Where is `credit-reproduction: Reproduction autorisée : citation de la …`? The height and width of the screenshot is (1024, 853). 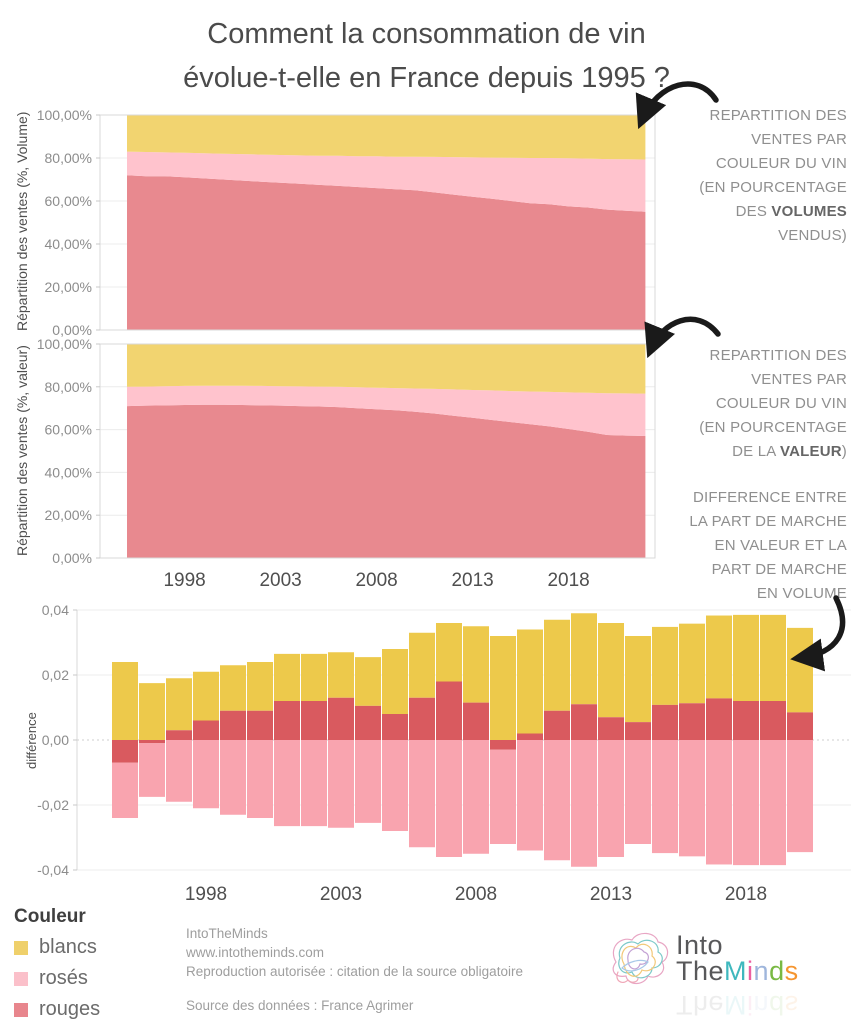
credit-reproduction: Reproduction autorisée : citation de la … is located at coordinates (354, 971).